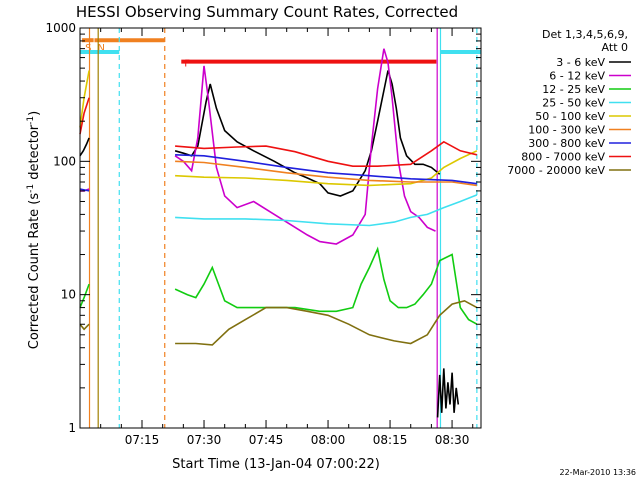 This screenshot has height=480, width=640. I want to click on y-tick-label: 1, so click(72, 428).